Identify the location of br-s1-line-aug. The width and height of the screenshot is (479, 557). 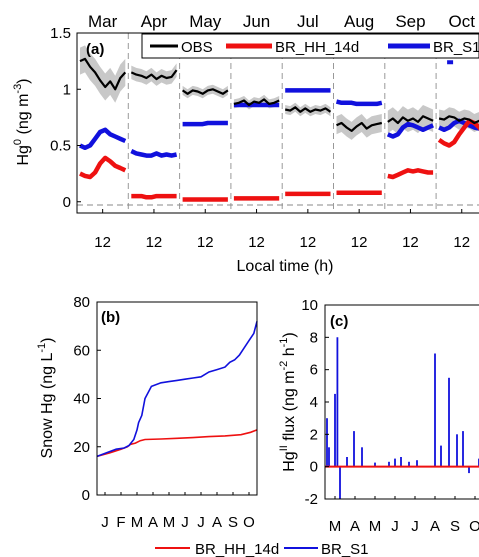
(359, 103).